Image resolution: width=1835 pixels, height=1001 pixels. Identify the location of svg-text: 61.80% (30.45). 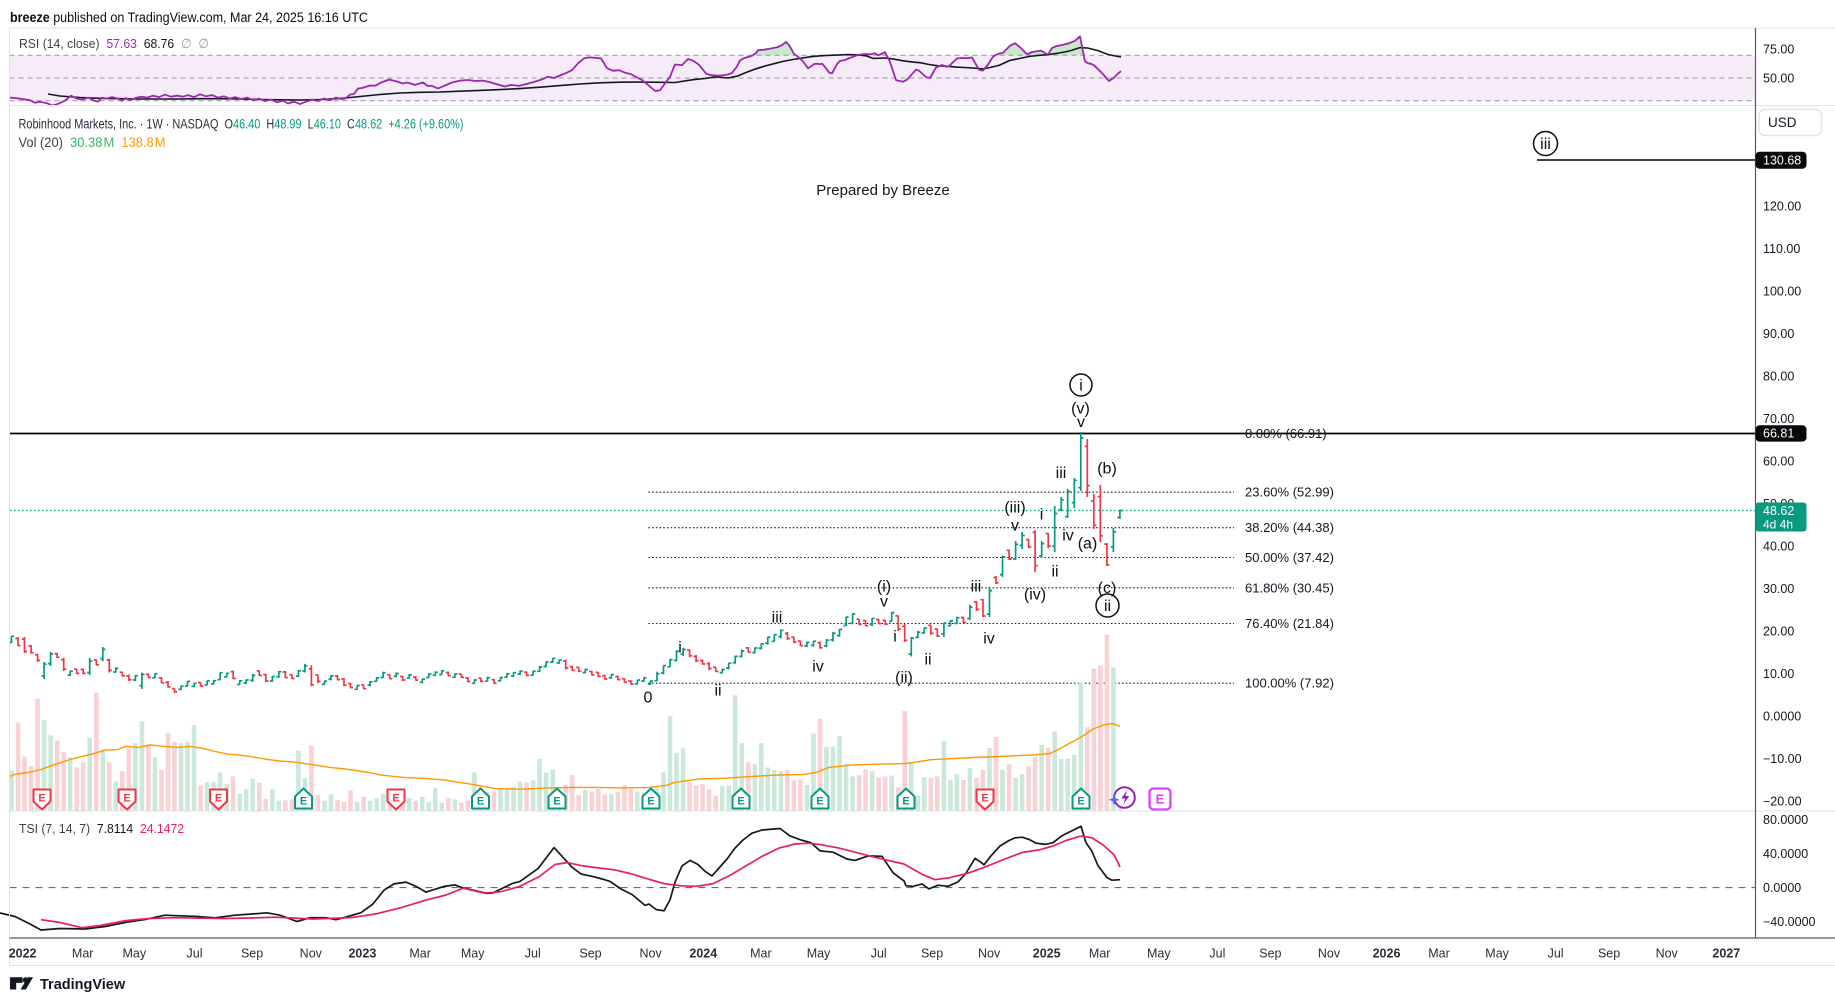
(1289, 587).